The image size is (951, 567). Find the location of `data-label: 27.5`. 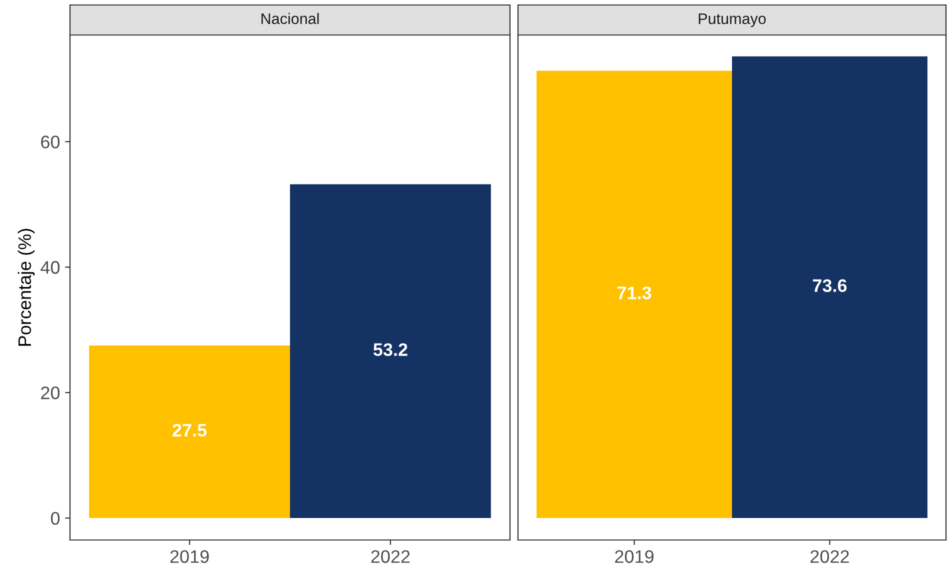

data-label: 27.5 is located at coordinates (189, 430).